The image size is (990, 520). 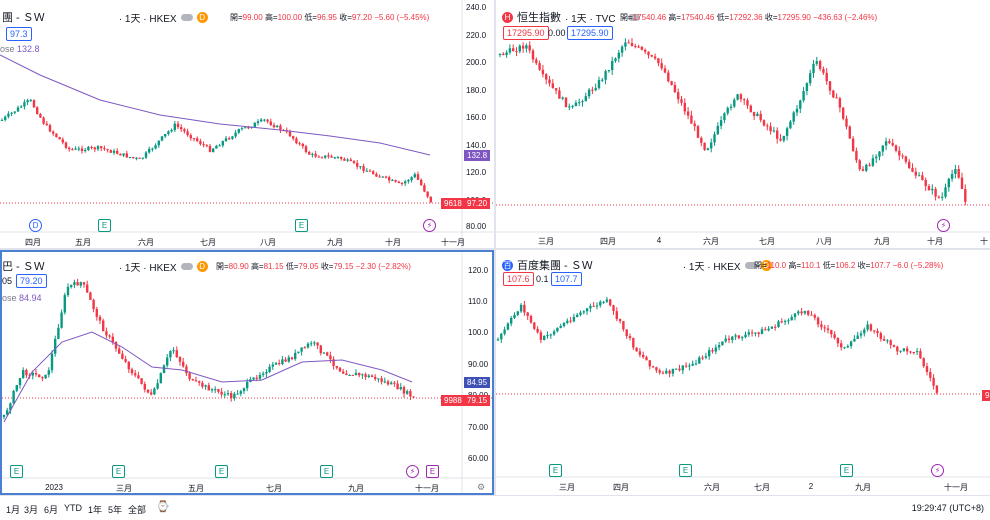 What do you see at coordinates (566, 279) in the screenshot?
I see `ask-price-box: 107.7` at bounding box center [566, 279].